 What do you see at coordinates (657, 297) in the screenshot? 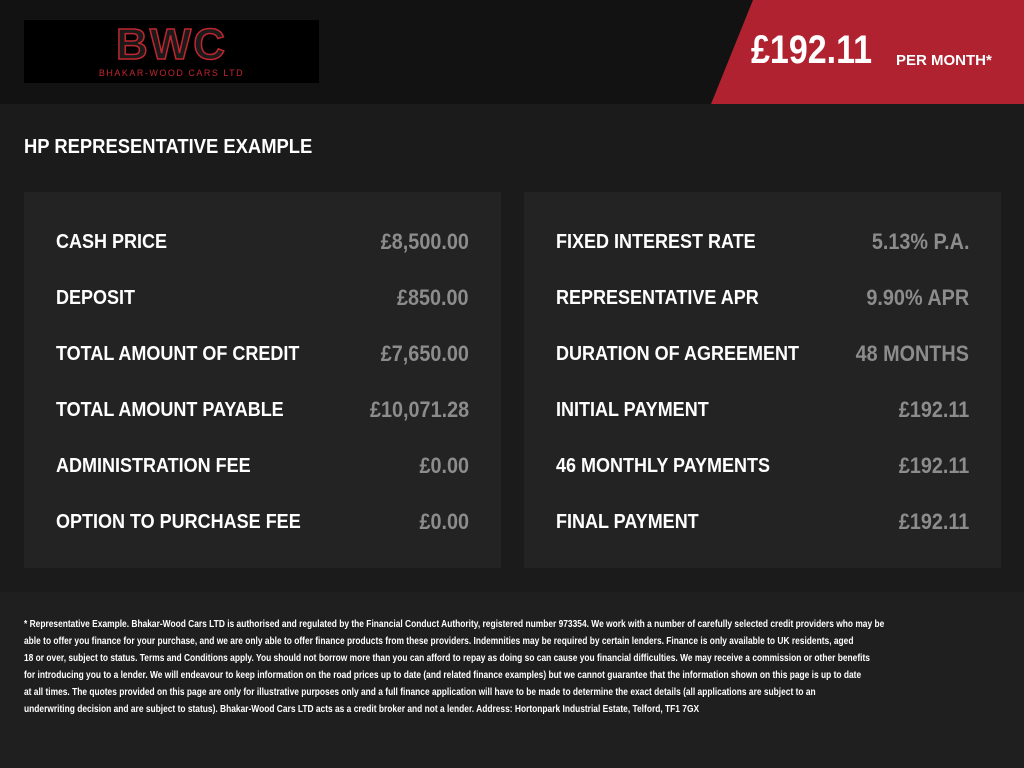
I see `row-label: REPRESENTATIVE APR` at bounding box center [657, 297].